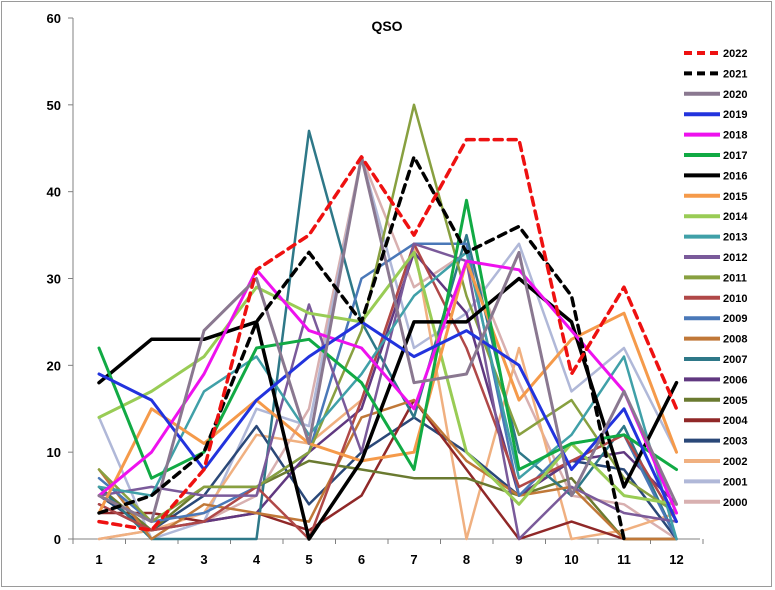 The width and height of the screenshot is (775, 590). Describe the element at coordinates (361, 559) in the screenshot. I see `x-tick-label: 6` at that location.